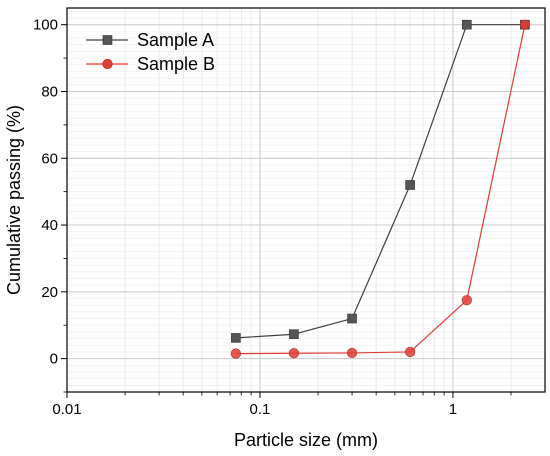  What do you see at coordinates (175, 40) in the screenshot?
I see `legend-label: Sample A` at bounding box center [175, 40].